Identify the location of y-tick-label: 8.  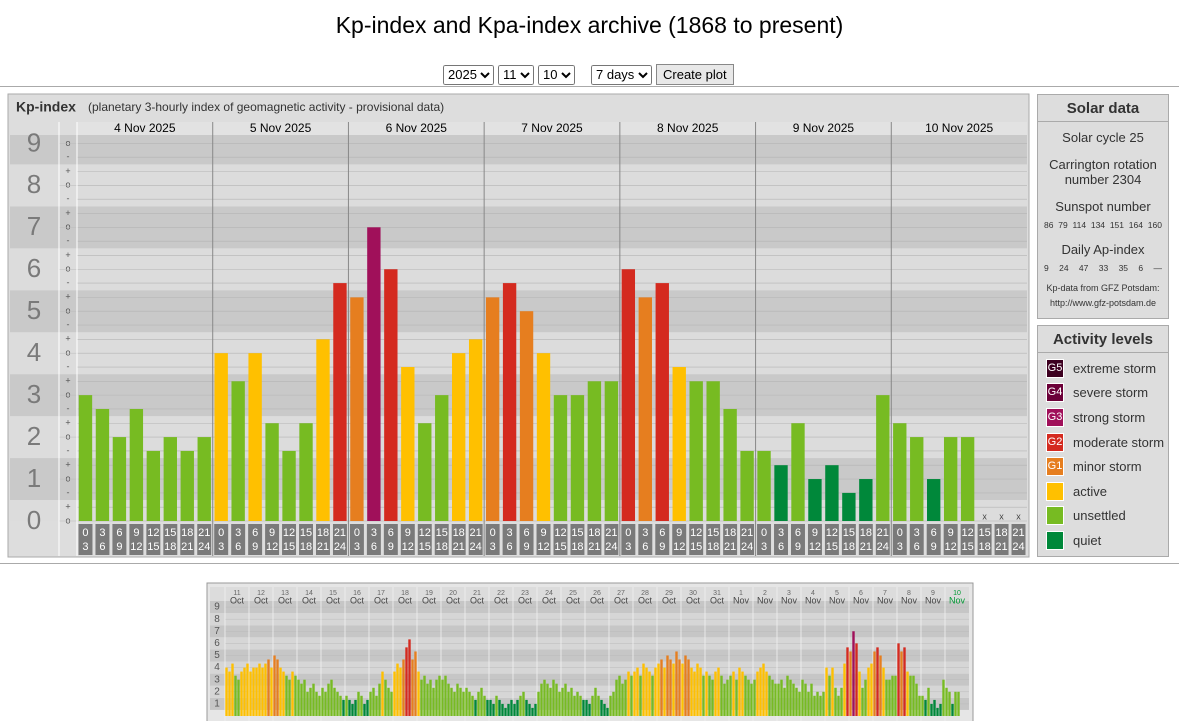
(217, 619).